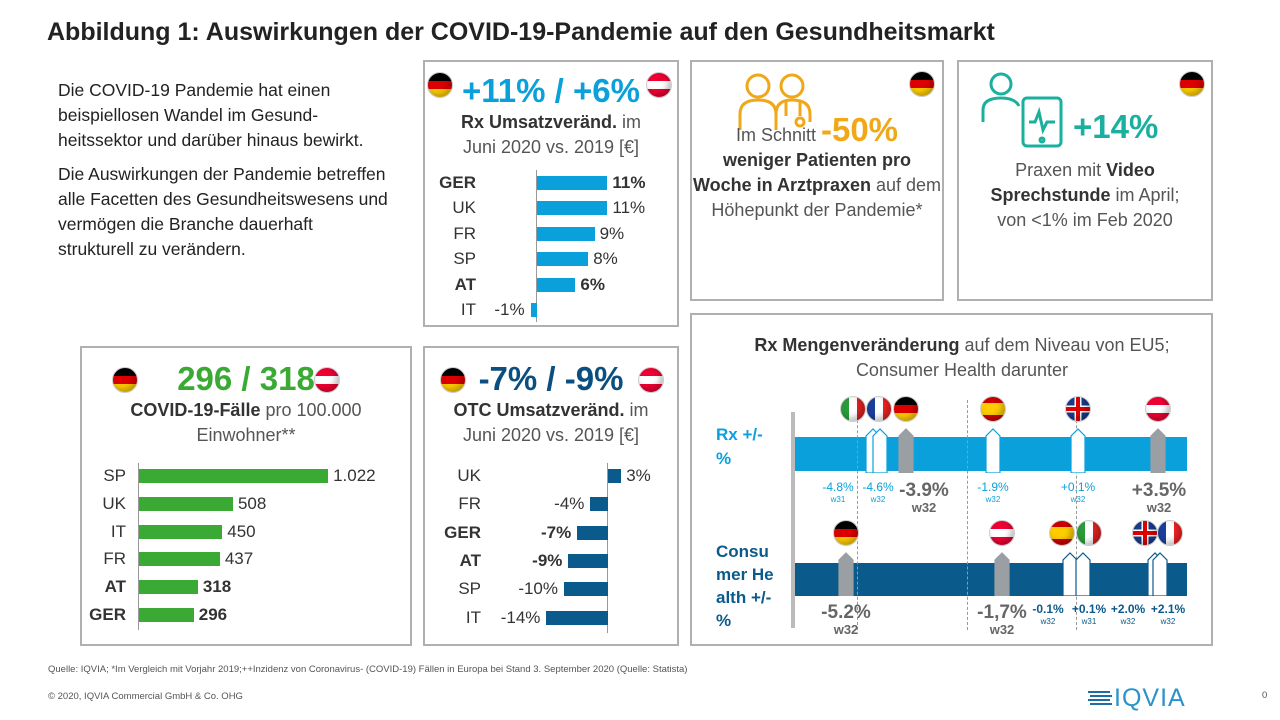 The width and height of the screenshot is (1280, 720). Describe the element at coordinates (1083, 574) in the screenshot. I see `marker-italy` at that location.